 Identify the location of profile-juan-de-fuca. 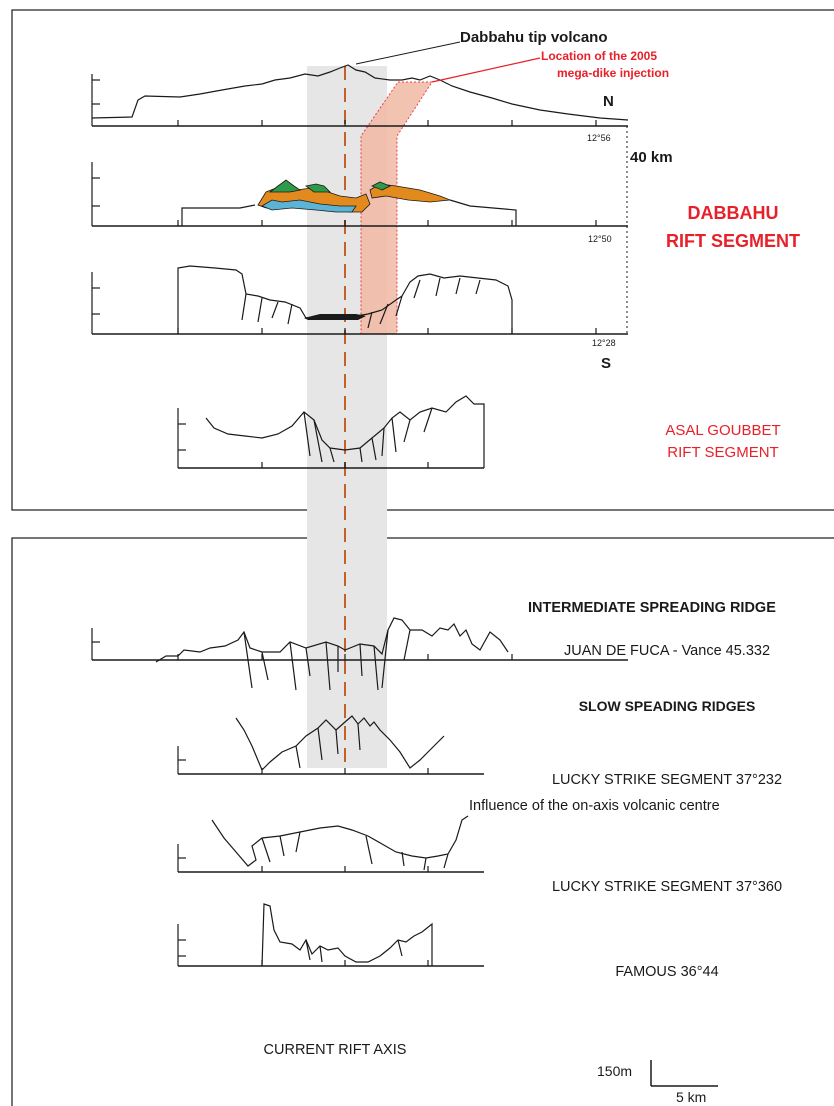
(359, 654).